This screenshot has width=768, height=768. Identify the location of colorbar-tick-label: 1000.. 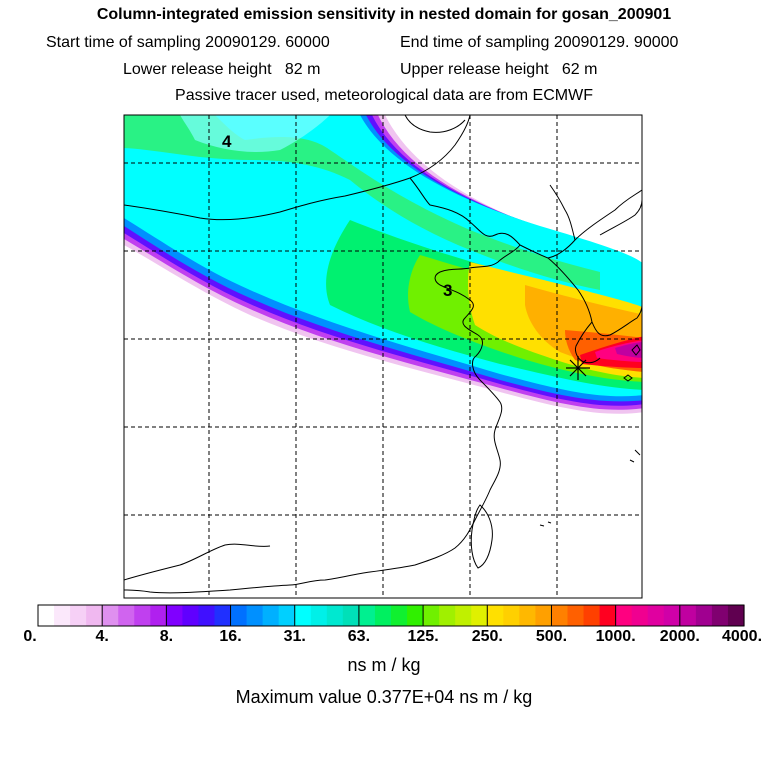
(615, 636).